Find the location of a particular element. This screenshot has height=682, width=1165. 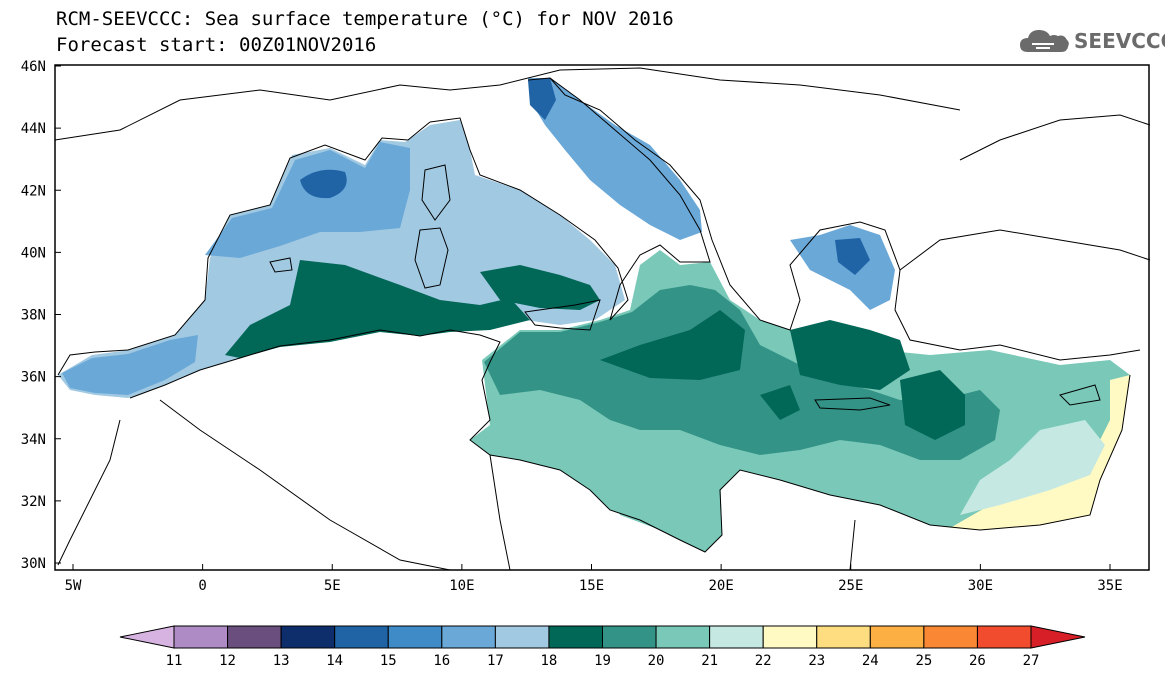

lat-tick-label: 40N is located at coordinates (33, 253).